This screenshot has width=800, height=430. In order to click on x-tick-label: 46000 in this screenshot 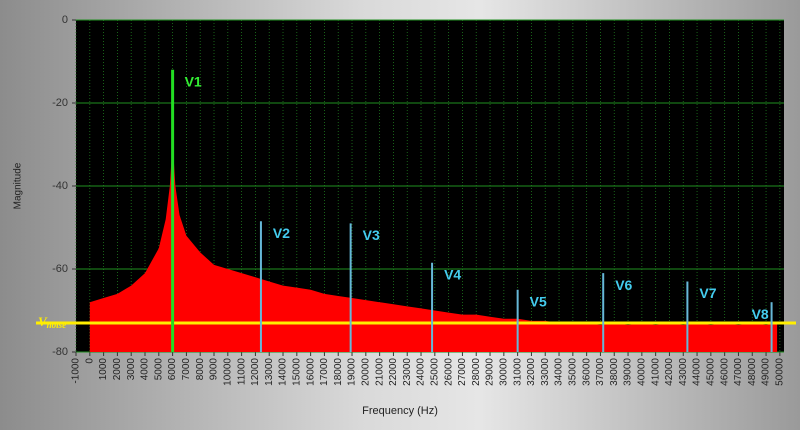, I will do `click(724, 372)`.